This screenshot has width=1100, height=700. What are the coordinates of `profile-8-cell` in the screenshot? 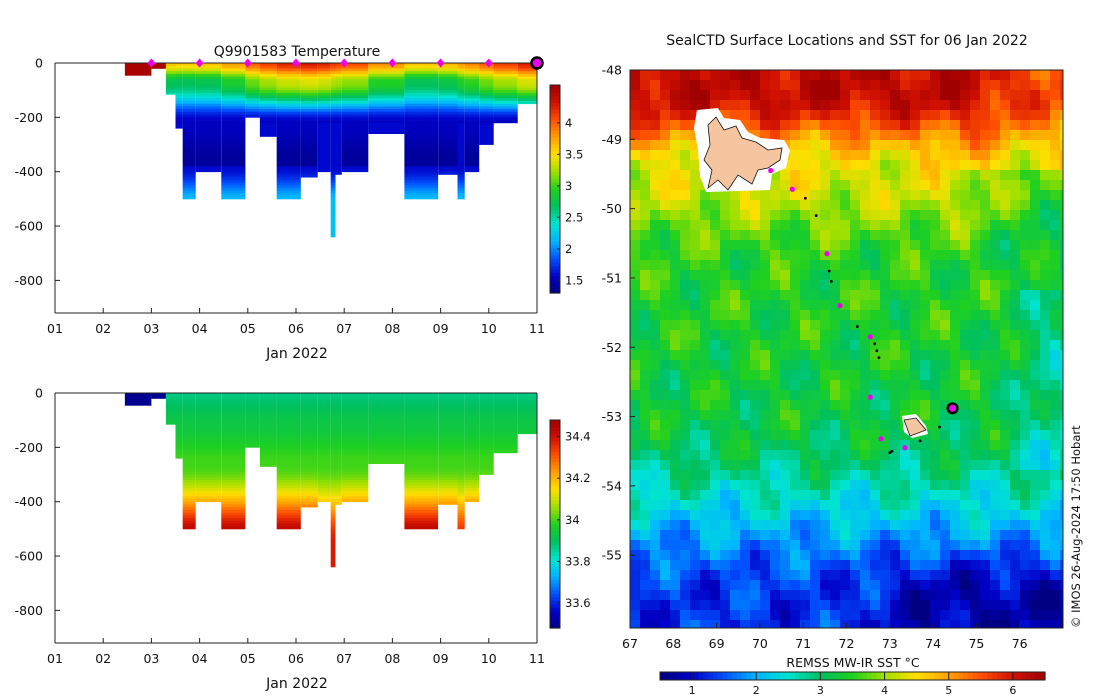 It's located at (268, 435).